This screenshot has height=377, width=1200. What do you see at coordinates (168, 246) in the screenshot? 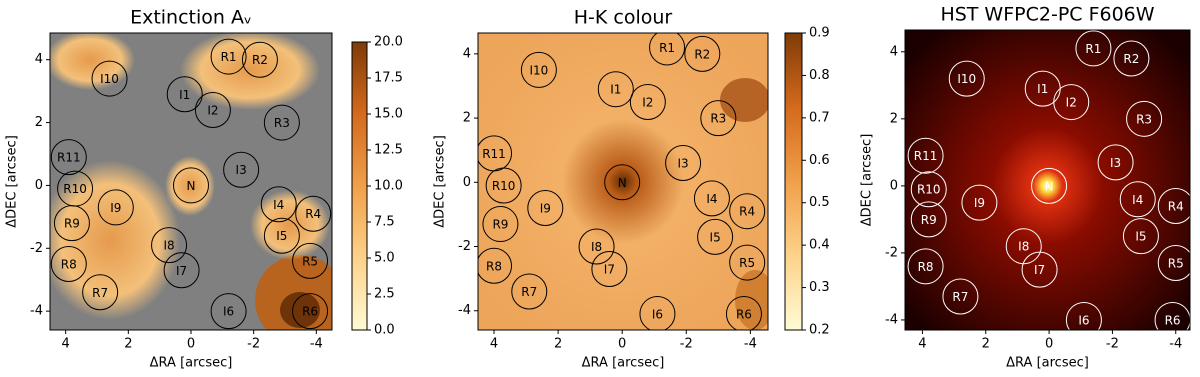
I see `region-label: I8` at bounding box center [168, 246].